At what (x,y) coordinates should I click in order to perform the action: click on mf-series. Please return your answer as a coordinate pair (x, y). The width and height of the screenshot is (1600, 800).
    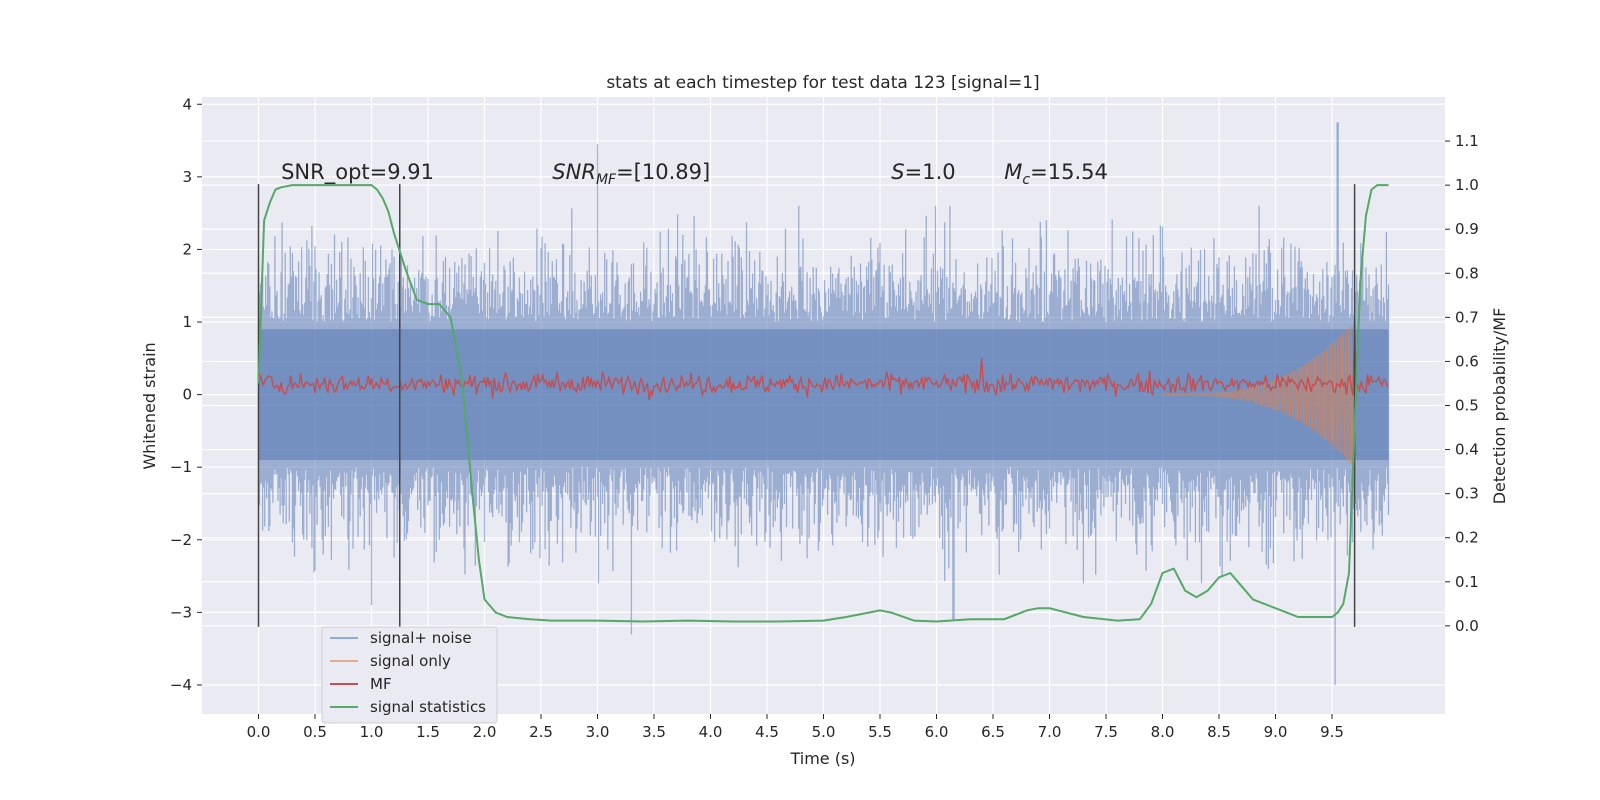
    Looking at the image, I should click on (823, 361).